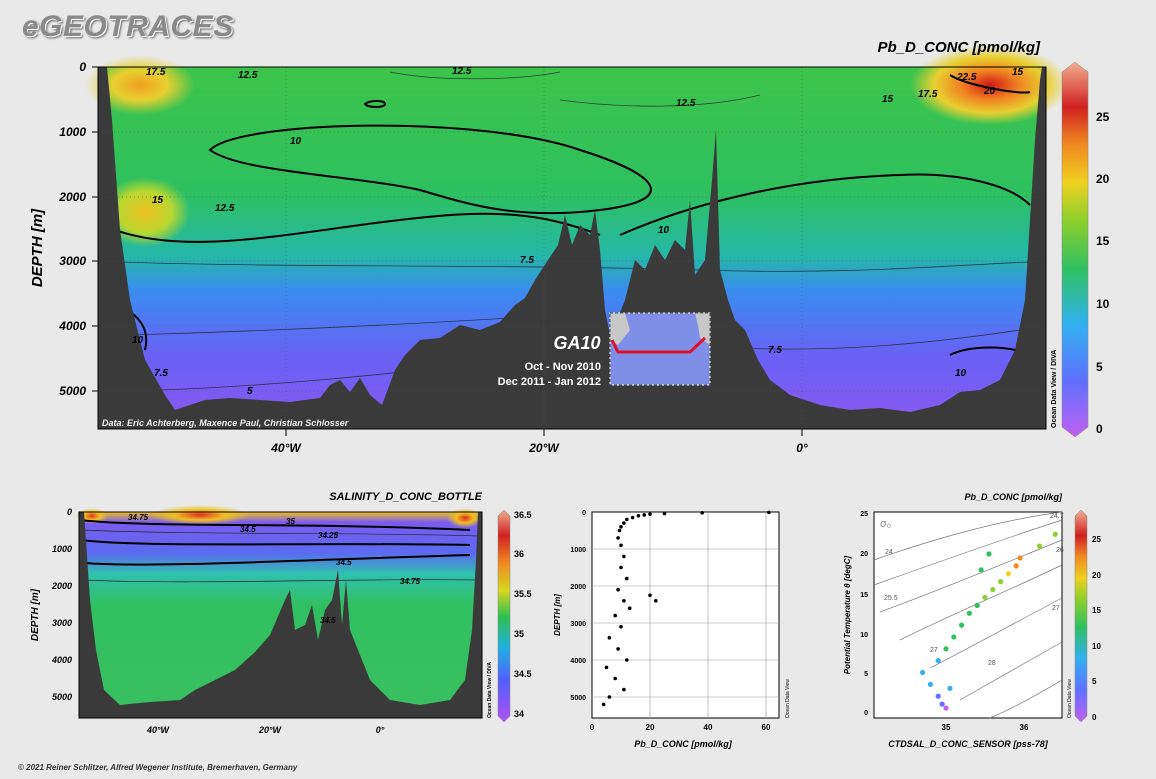  Describe the element at coordinates (519, 714) in the screenshot. I see `sal-colorbar-tick: 34` at that location.